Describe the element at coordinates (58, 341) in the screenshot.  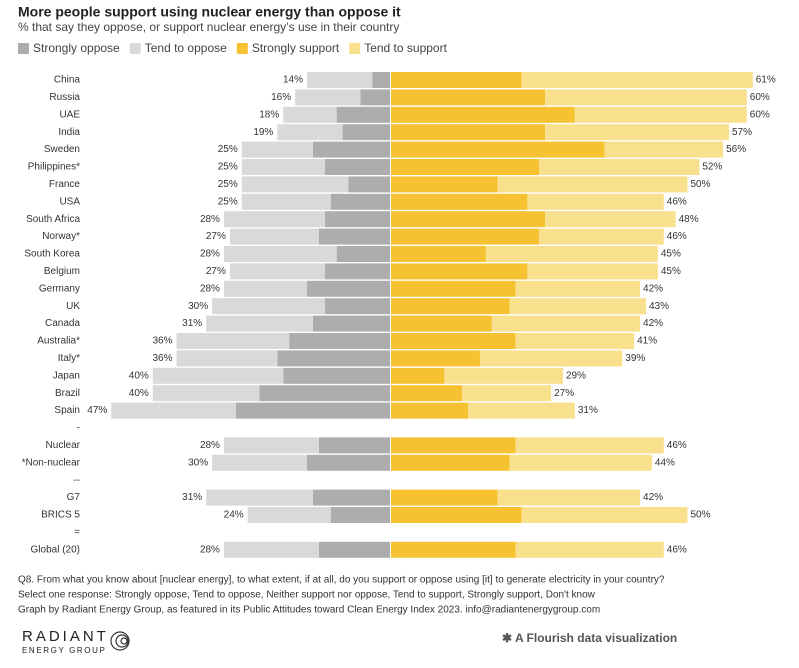
I see `category-label: Australia*` at that location.